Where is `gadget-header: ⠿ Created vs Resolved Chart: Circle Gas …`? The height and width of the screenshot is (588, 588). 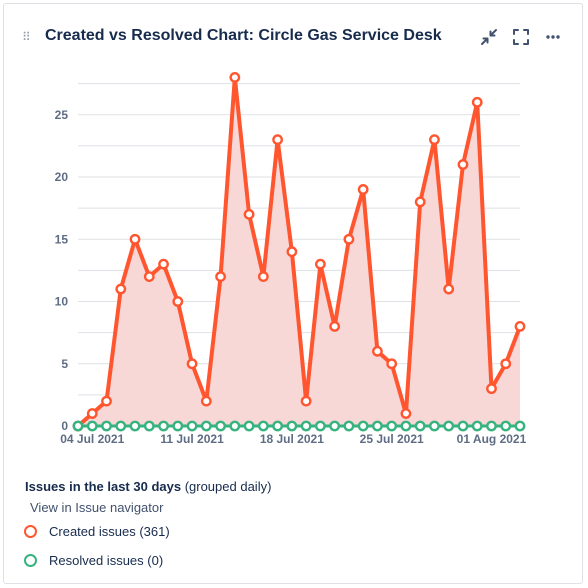 gadget-header: ⠿ Created vs Resolved Chart: Circle Gas … is located at coordinates (294, 37).